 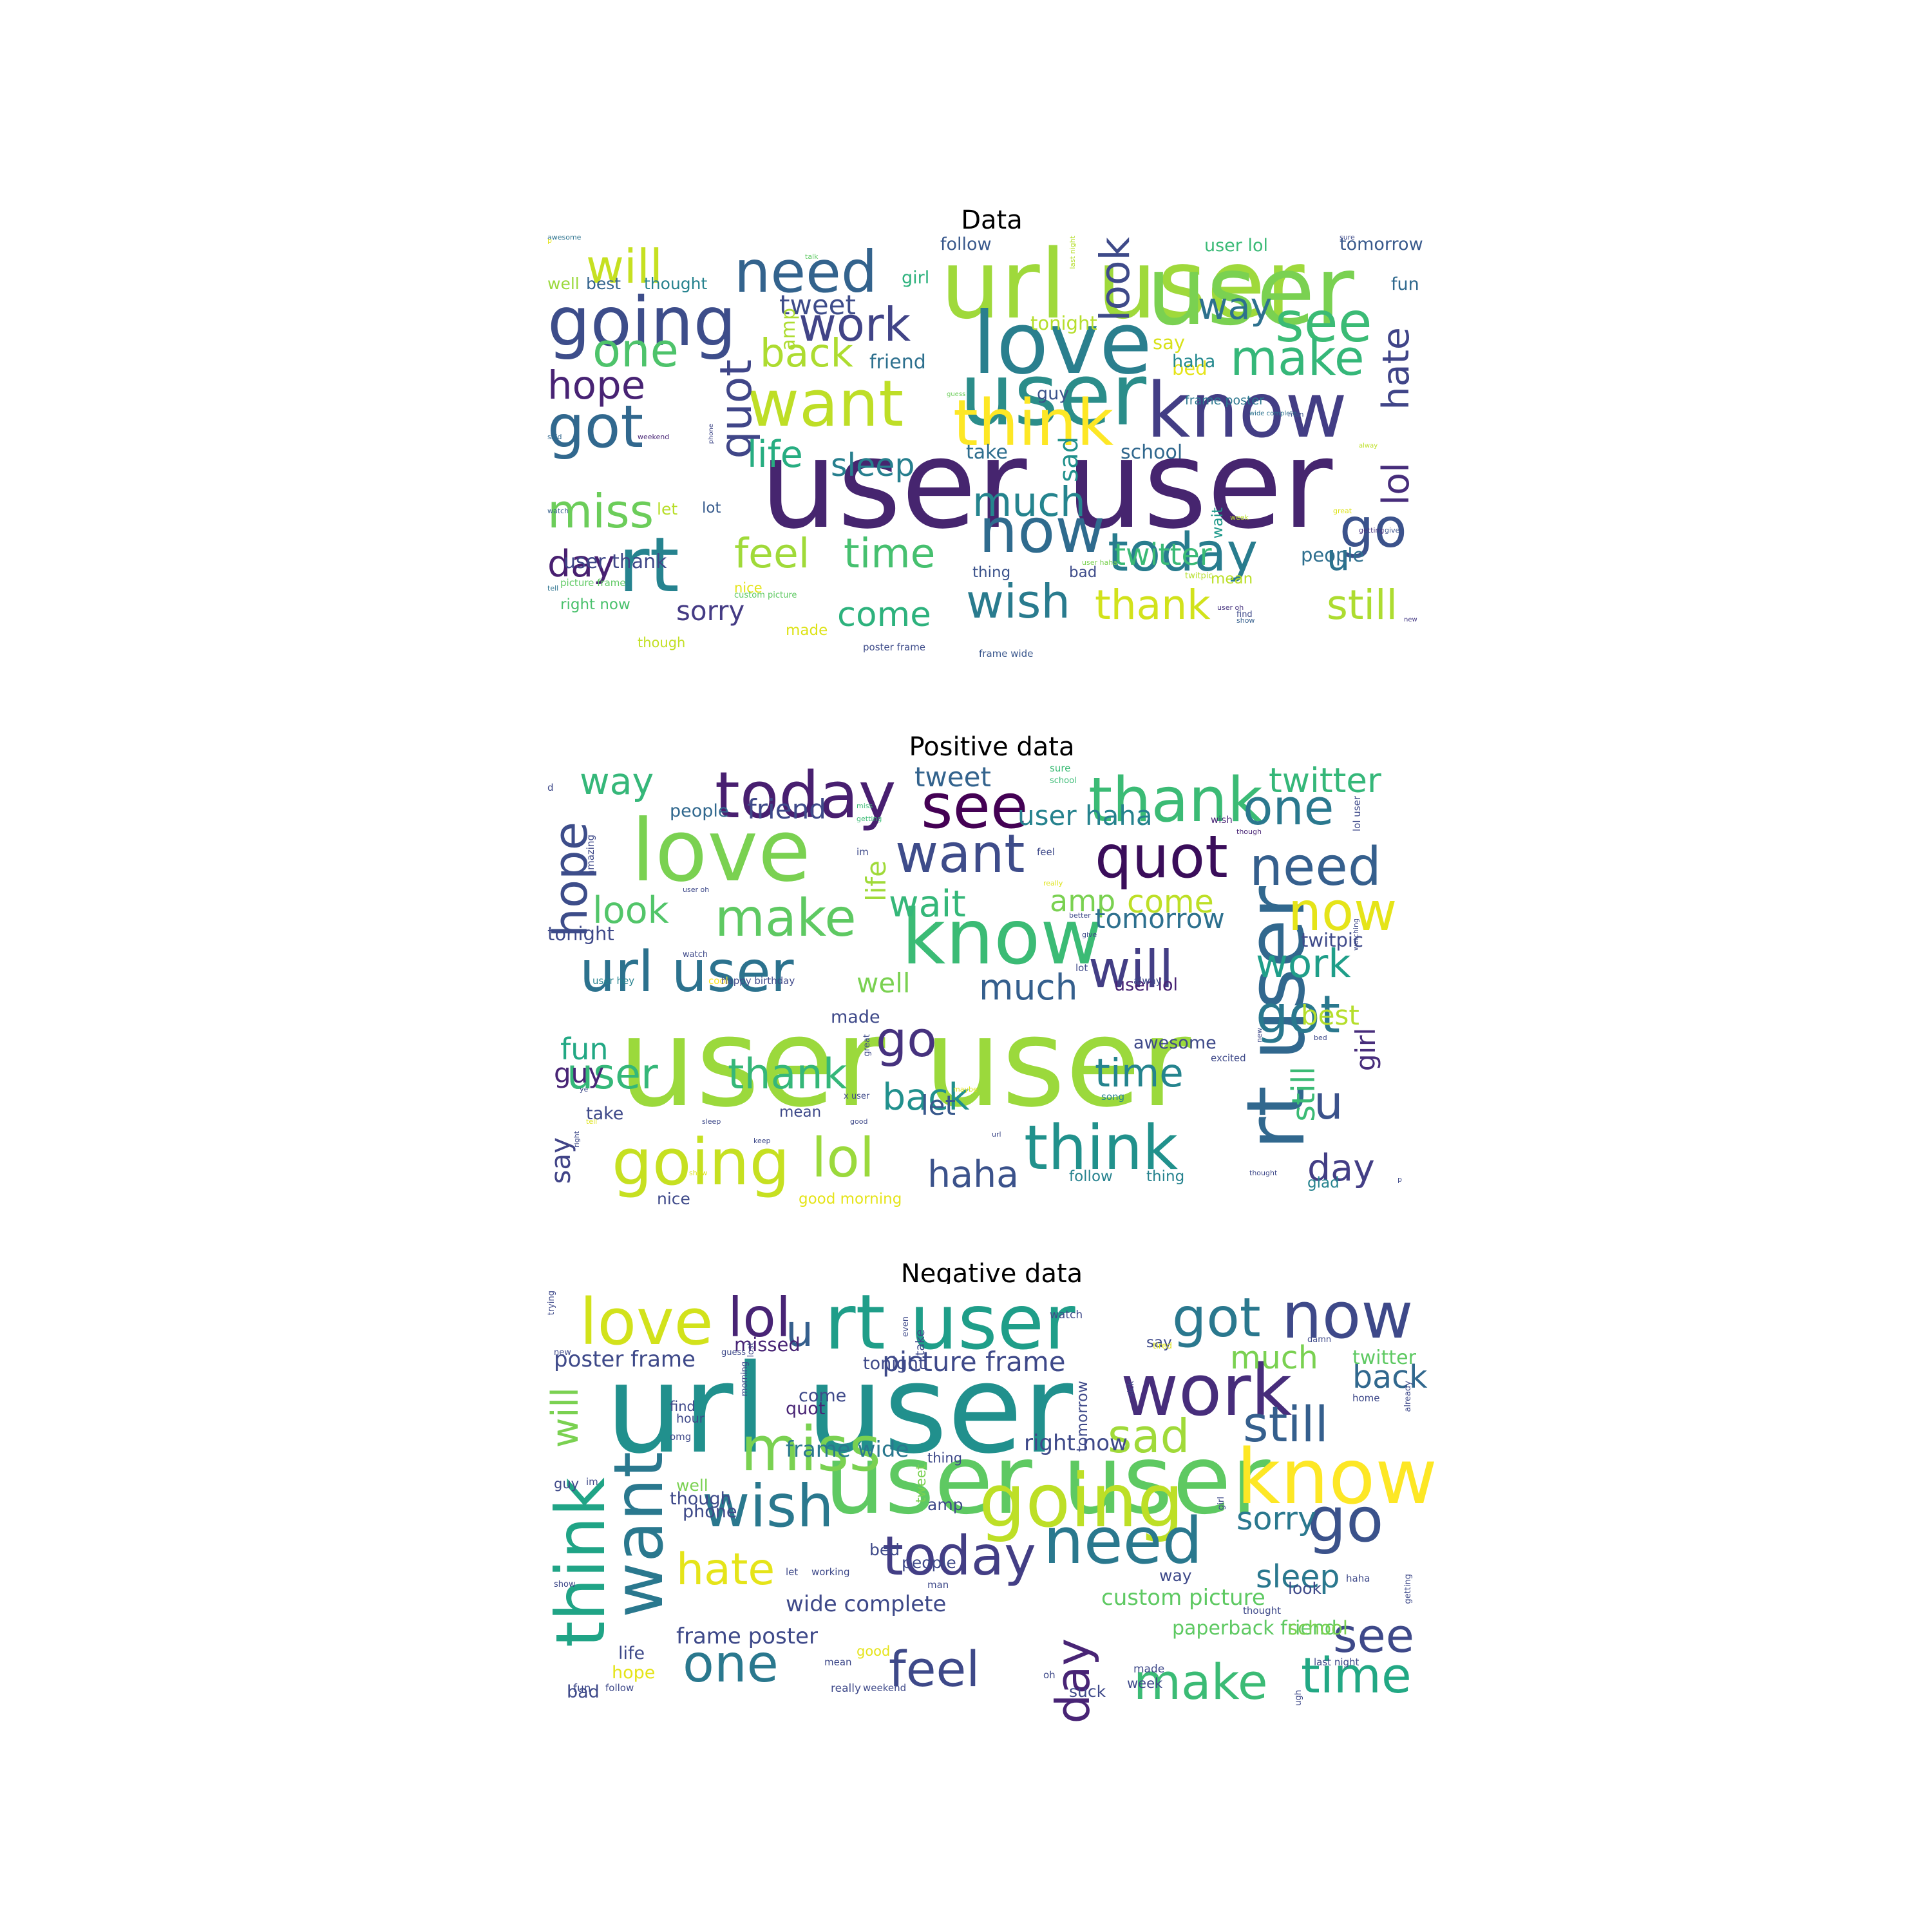 What do you see at coordinates (649, 564) in the screenshot?
I see `word-mark: rt` at bounding box center [649, 564].